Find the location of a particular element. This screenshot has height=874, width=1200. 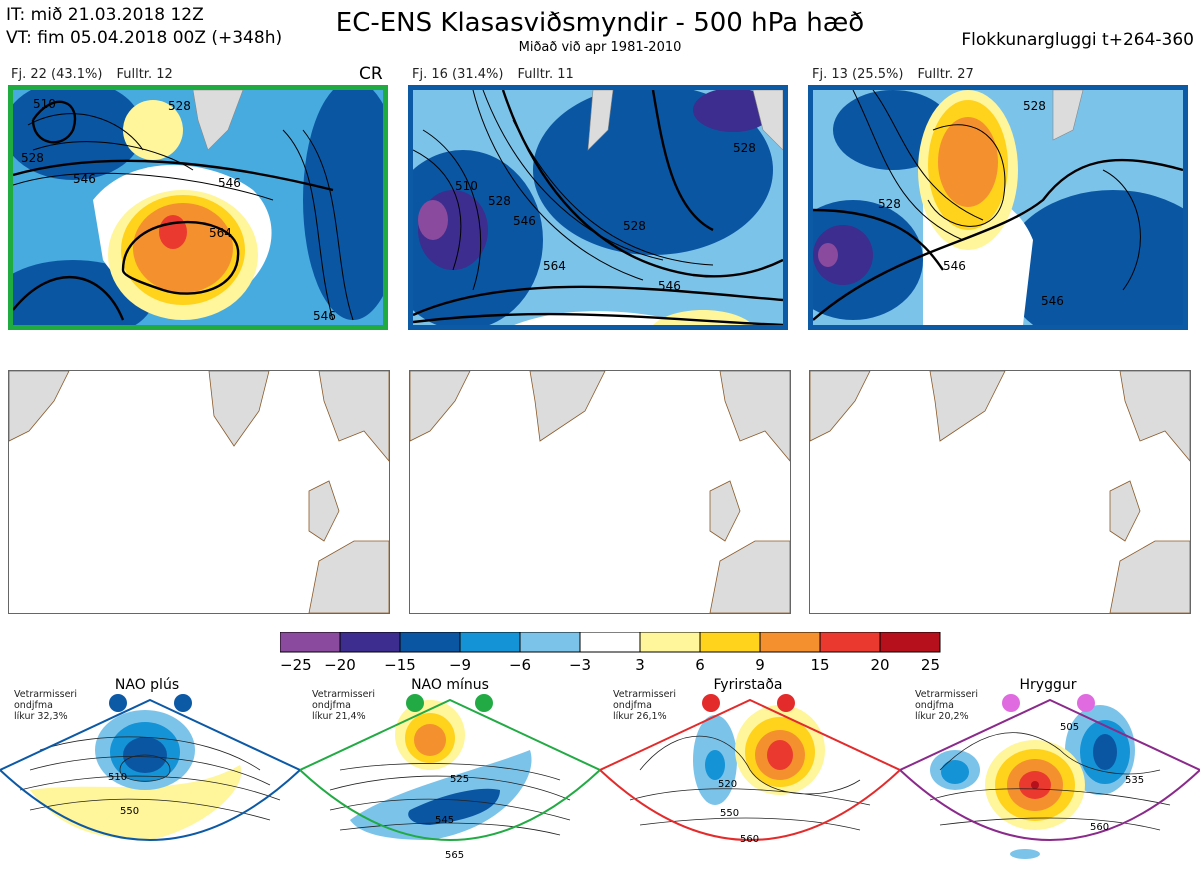

cluster-2-count: Fj. 16 (31.4%) is located at coordinates (458, 74).